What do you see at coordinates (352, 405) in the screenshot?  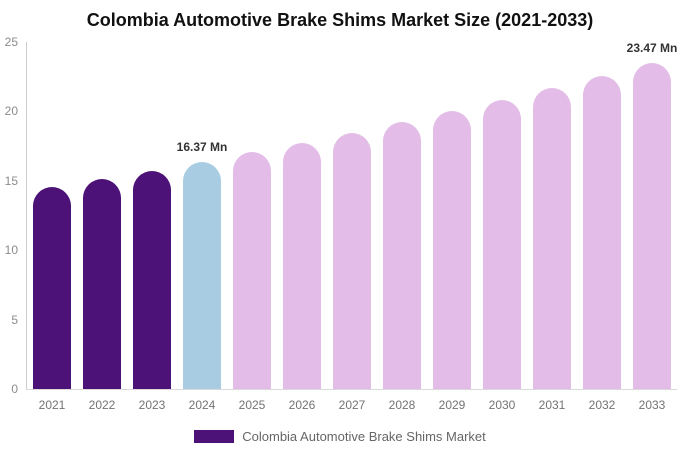 I see `x-tick-label-2027: 2027` at bounding box center [352, 405].